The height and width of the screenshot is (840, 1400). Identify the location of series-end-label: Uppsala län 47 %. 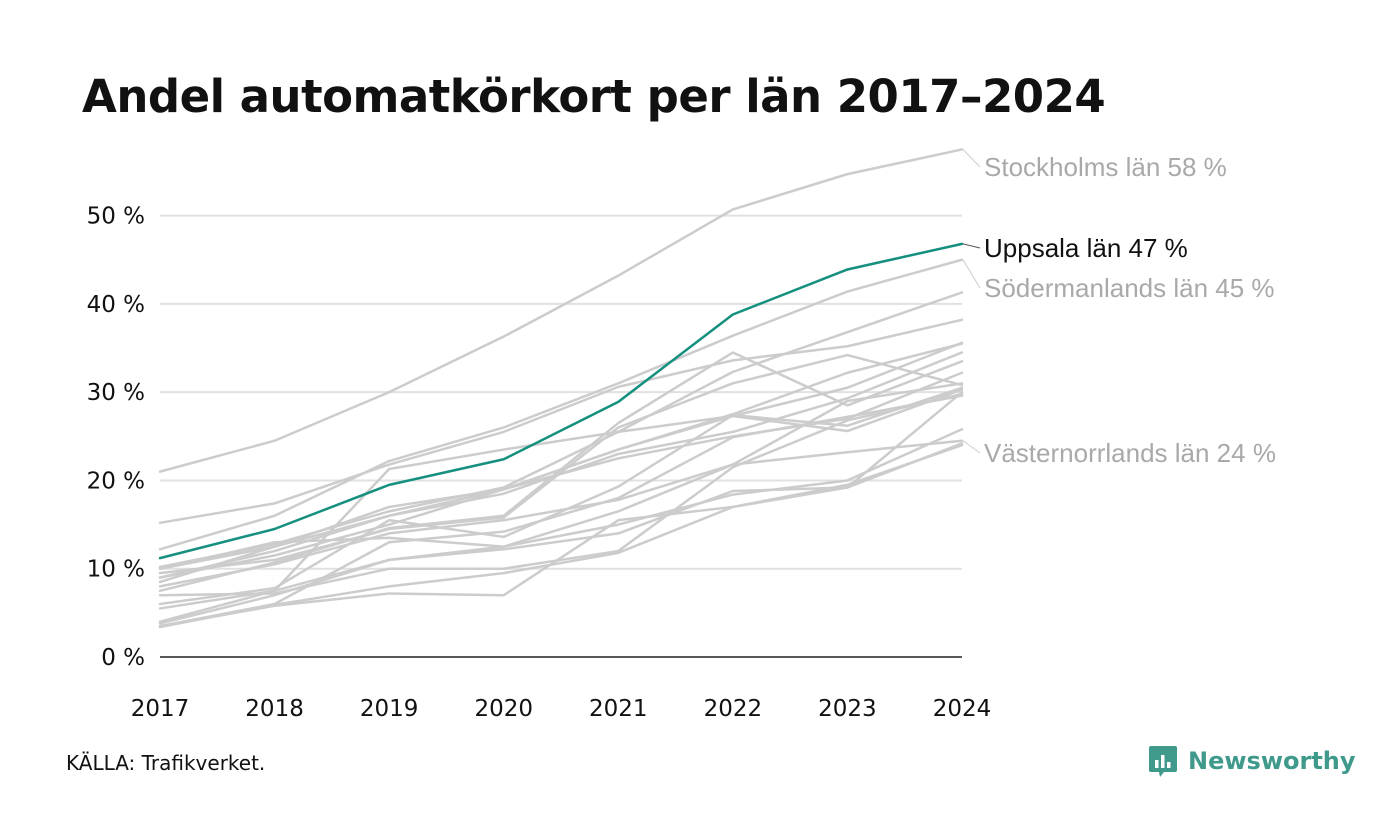
(1086, 248).